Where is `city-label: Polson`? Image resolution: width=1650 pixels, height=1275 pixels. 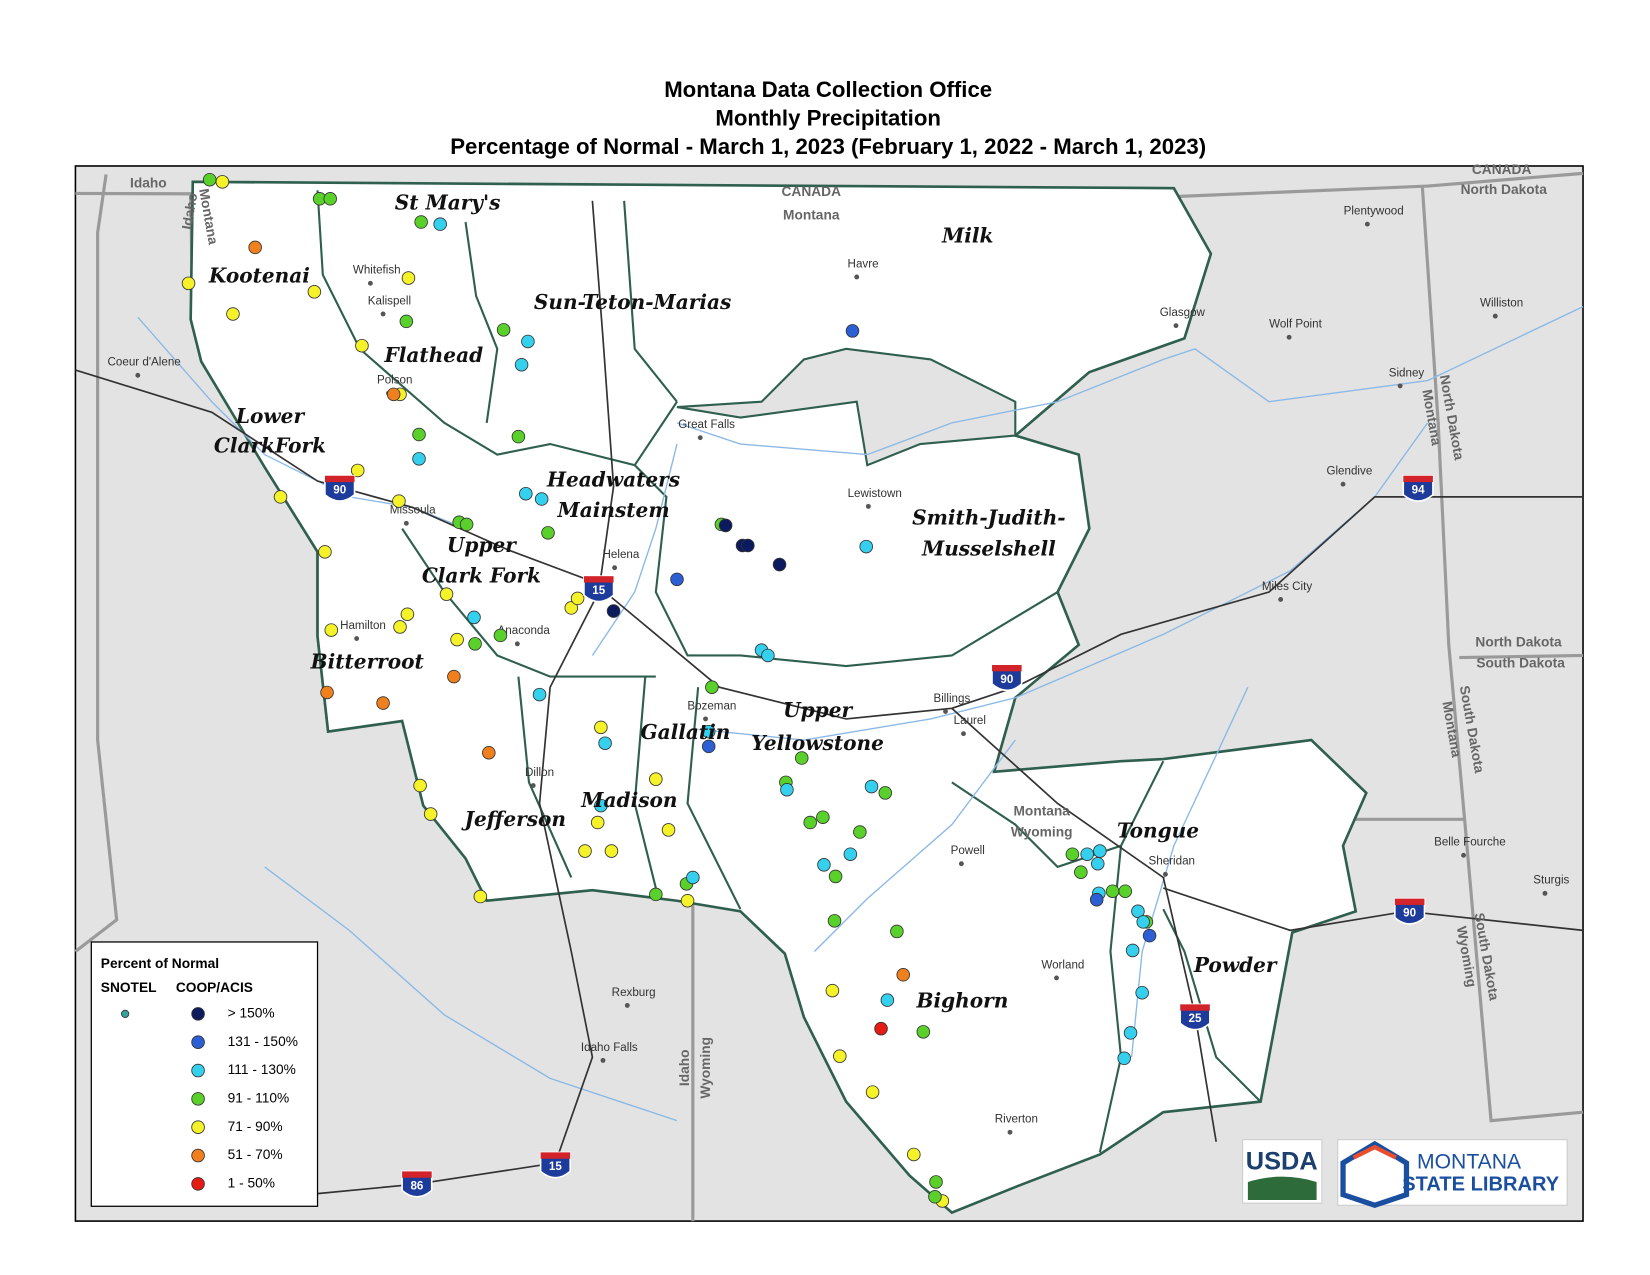 city-label: Polson is located at coordinates (395, 380).